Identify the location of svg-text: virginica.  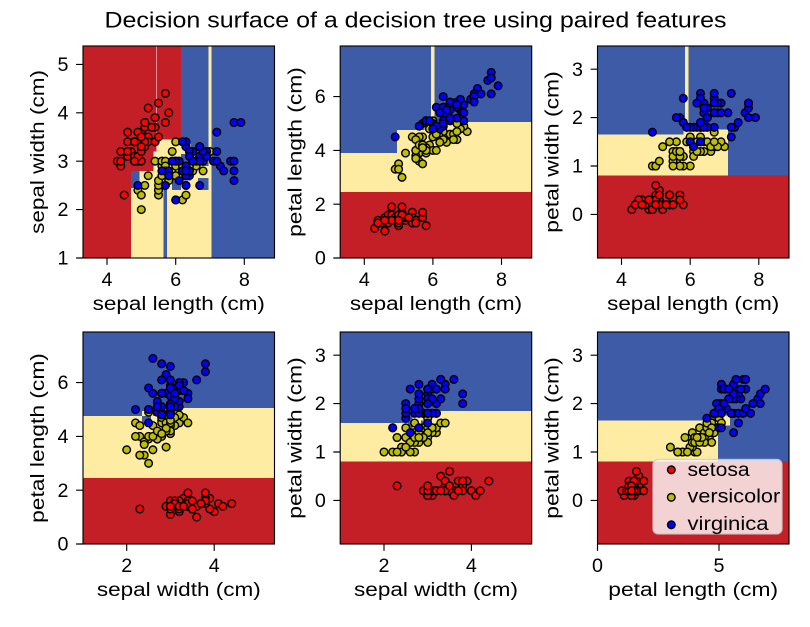
(729, 524).